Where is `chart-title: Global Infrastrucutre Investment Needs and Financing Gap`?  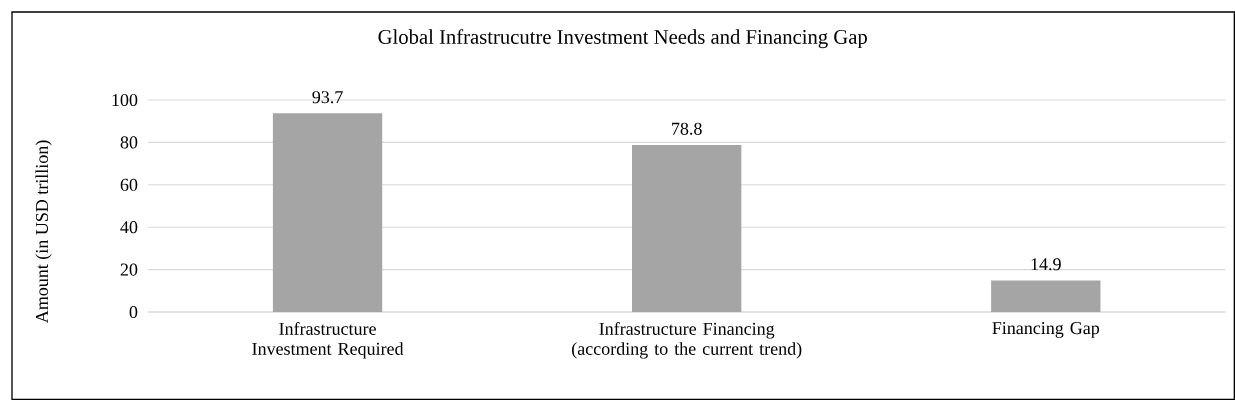 chart-title: Global Infrastrucutre Investment Needs and Financing Gap is located at coordinates (622, 39).